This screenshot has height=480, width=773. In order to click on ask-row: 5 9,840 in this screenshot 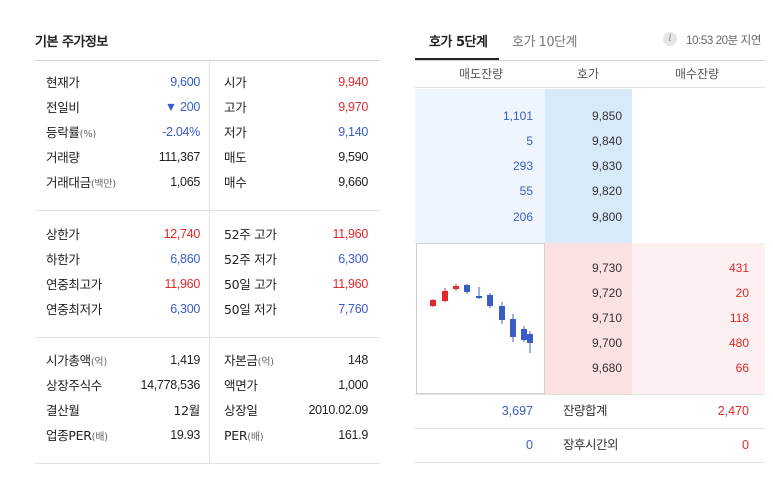, I will do `click(590, 141)`.